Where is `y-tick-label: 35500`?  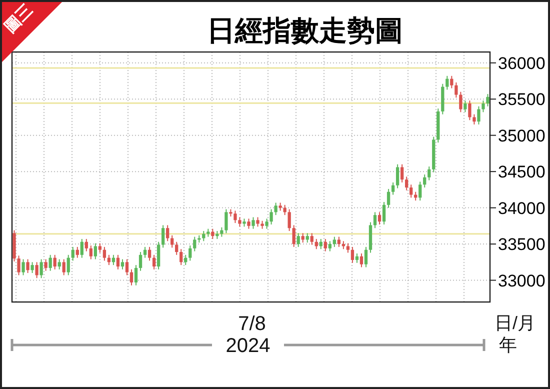
y-tick-label: 35500 is located at coordinates (522, 100).